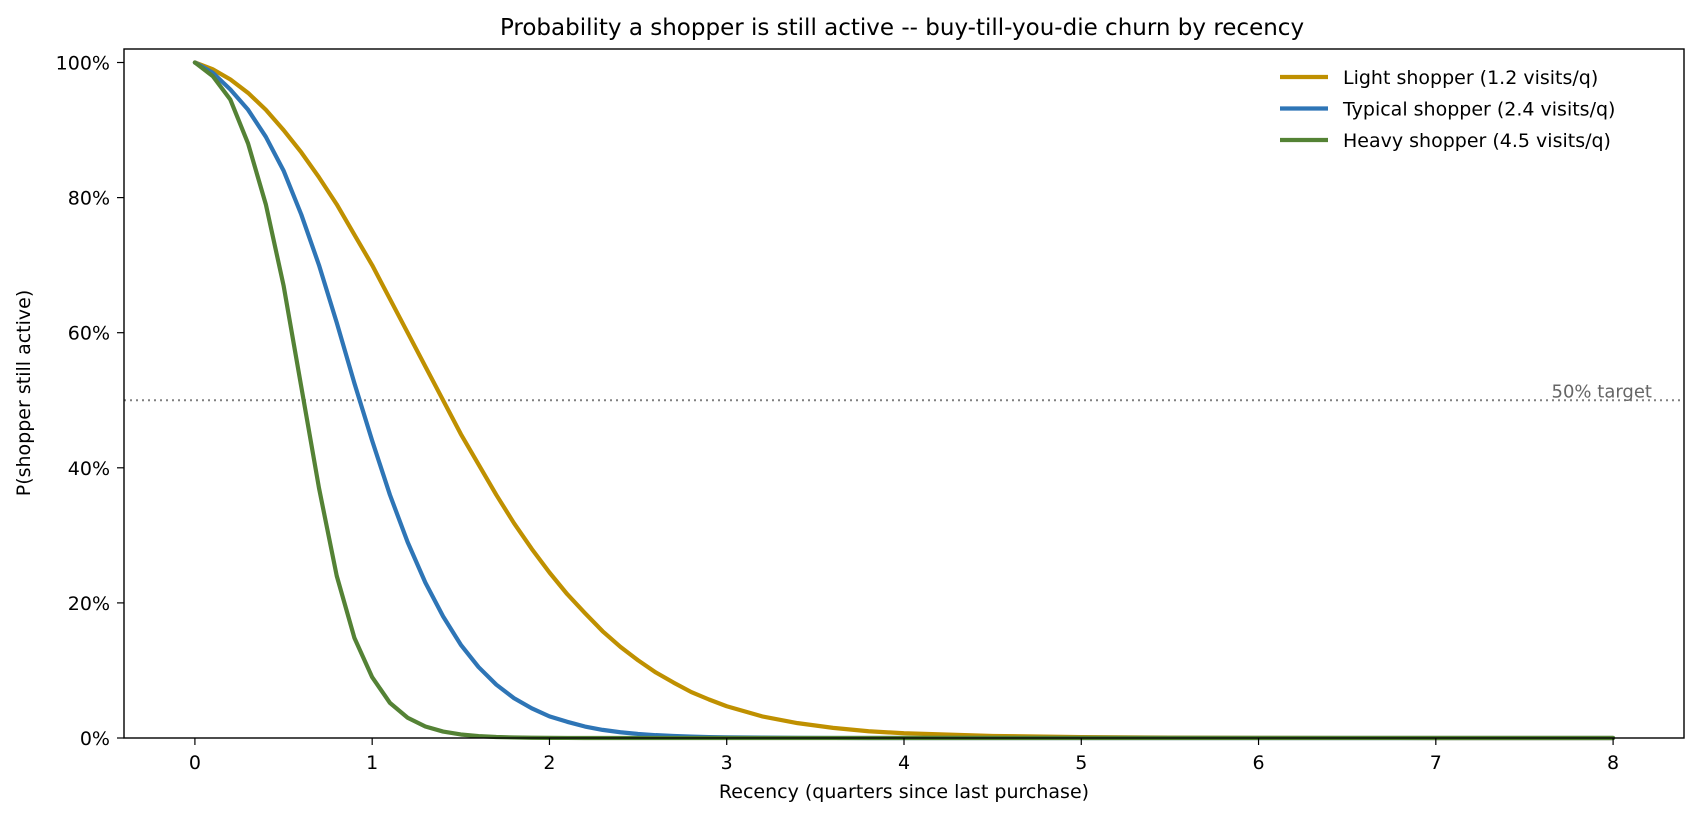 This screenshot has height=818, width=1698. Describe the element at coordinates (727, 763) in the screenshot. I see `x-tick-label: 3` at that location.